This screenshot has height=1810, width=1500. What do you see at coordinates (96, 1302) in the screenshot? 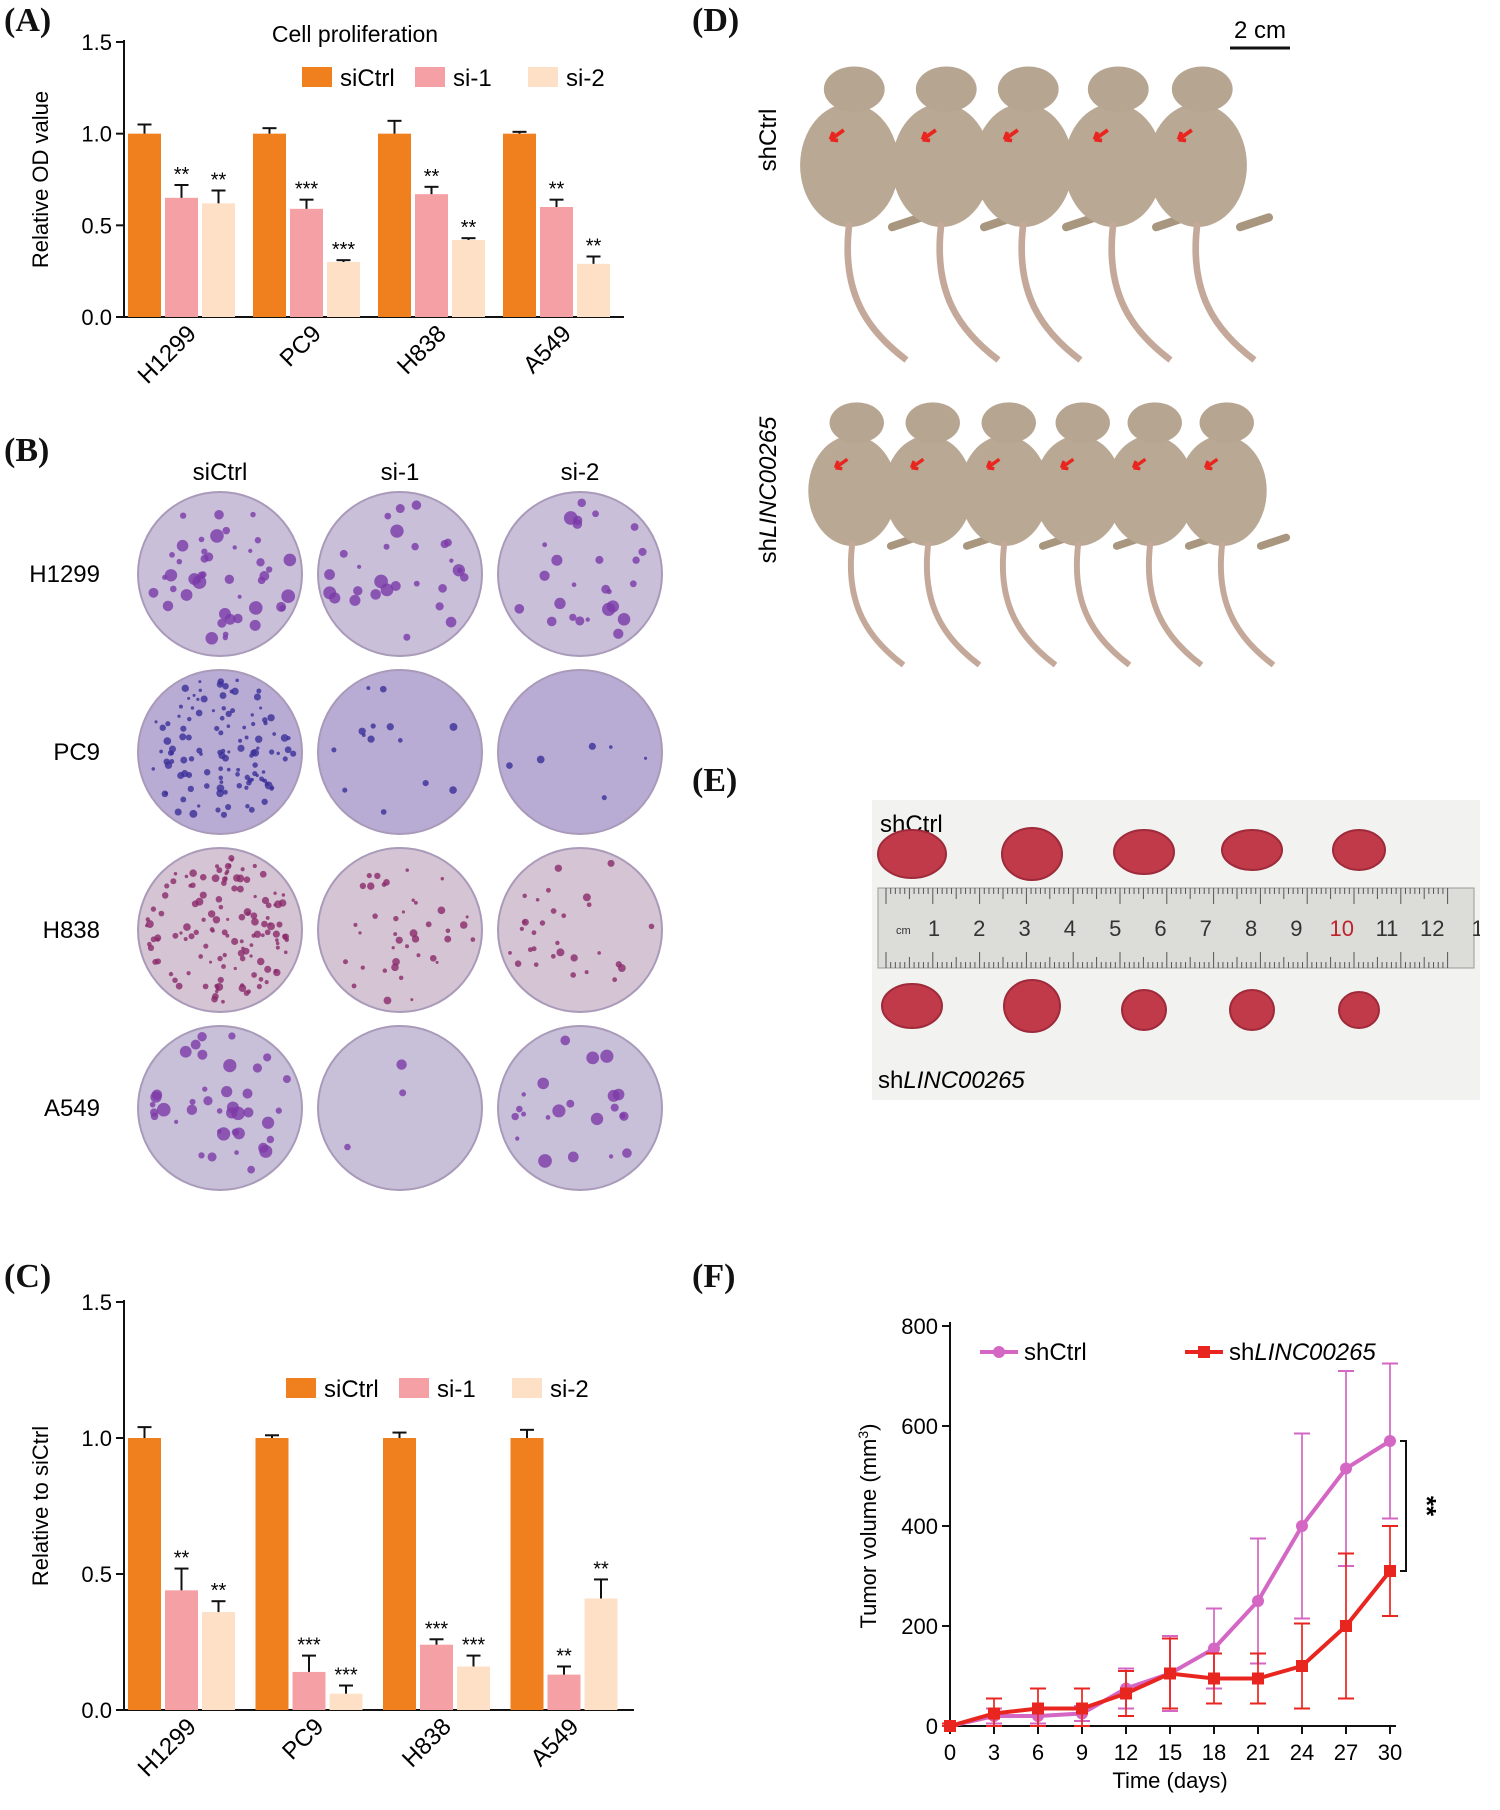
I see `y-tick-label: 1.5` at bounding box center [96, 1302].